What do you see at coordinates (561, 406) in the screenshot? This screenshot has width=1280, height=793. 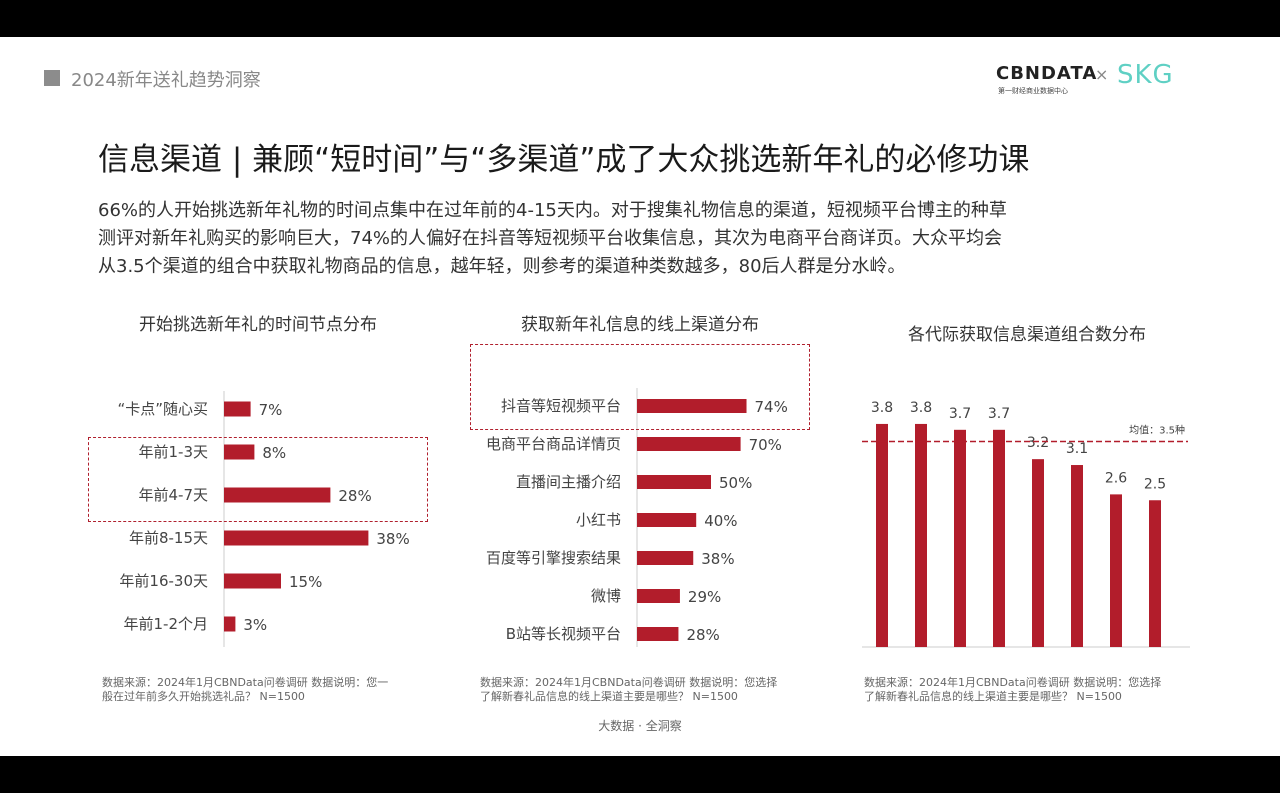 I see `category-label: 抖音等短视频平台` at bounding box center [561, 406].